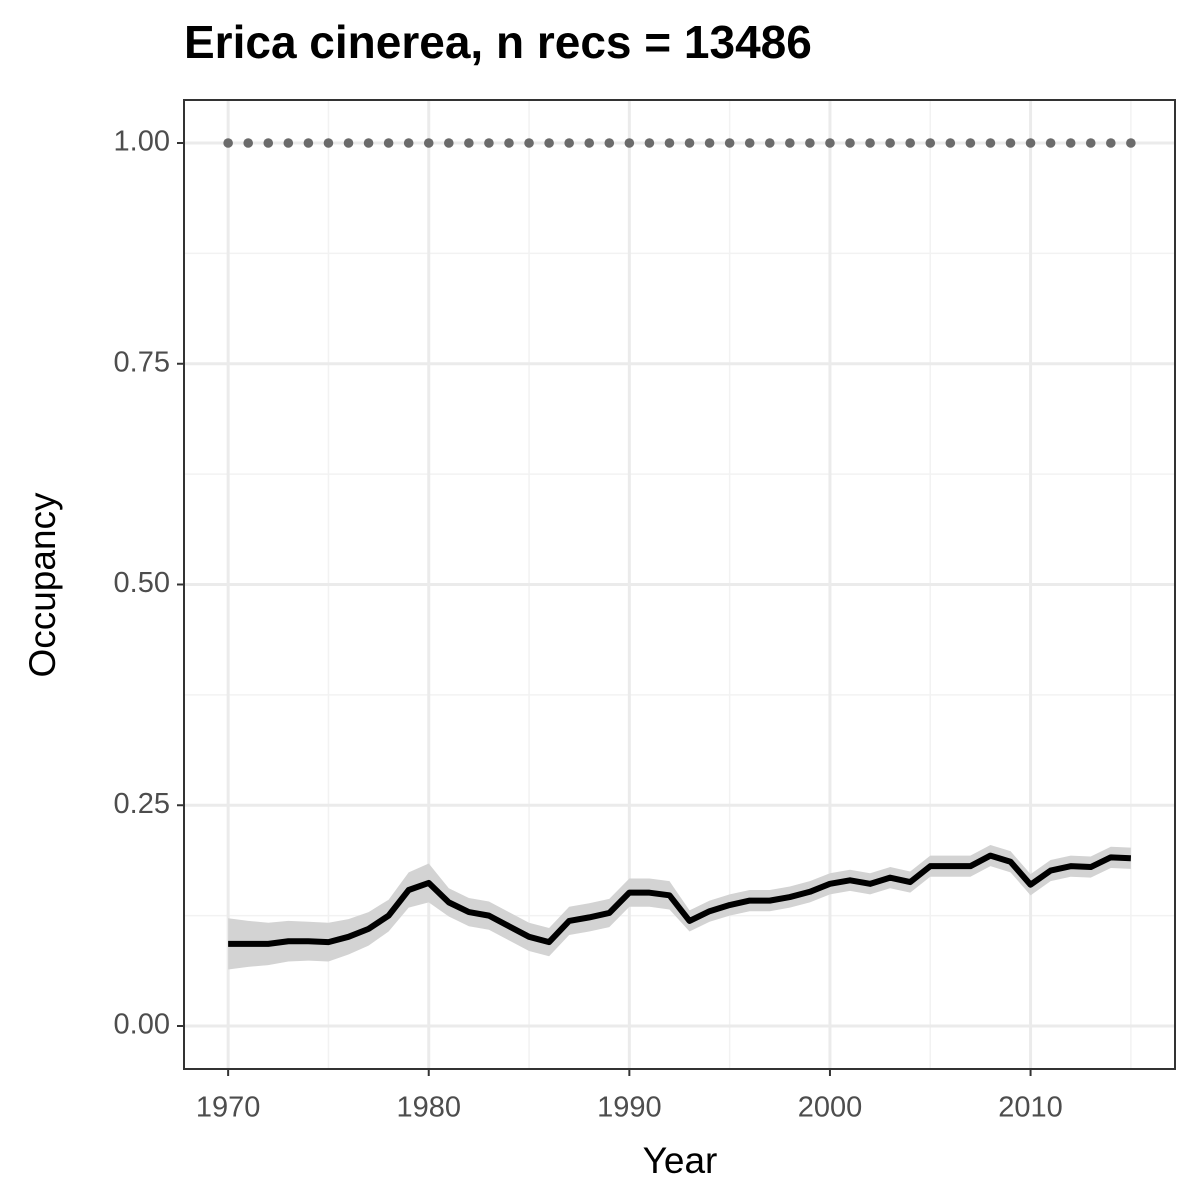  Describe the element at coordinates (428, 1108) in the screenshot. I see `x-tick-label: 1980` at that location.